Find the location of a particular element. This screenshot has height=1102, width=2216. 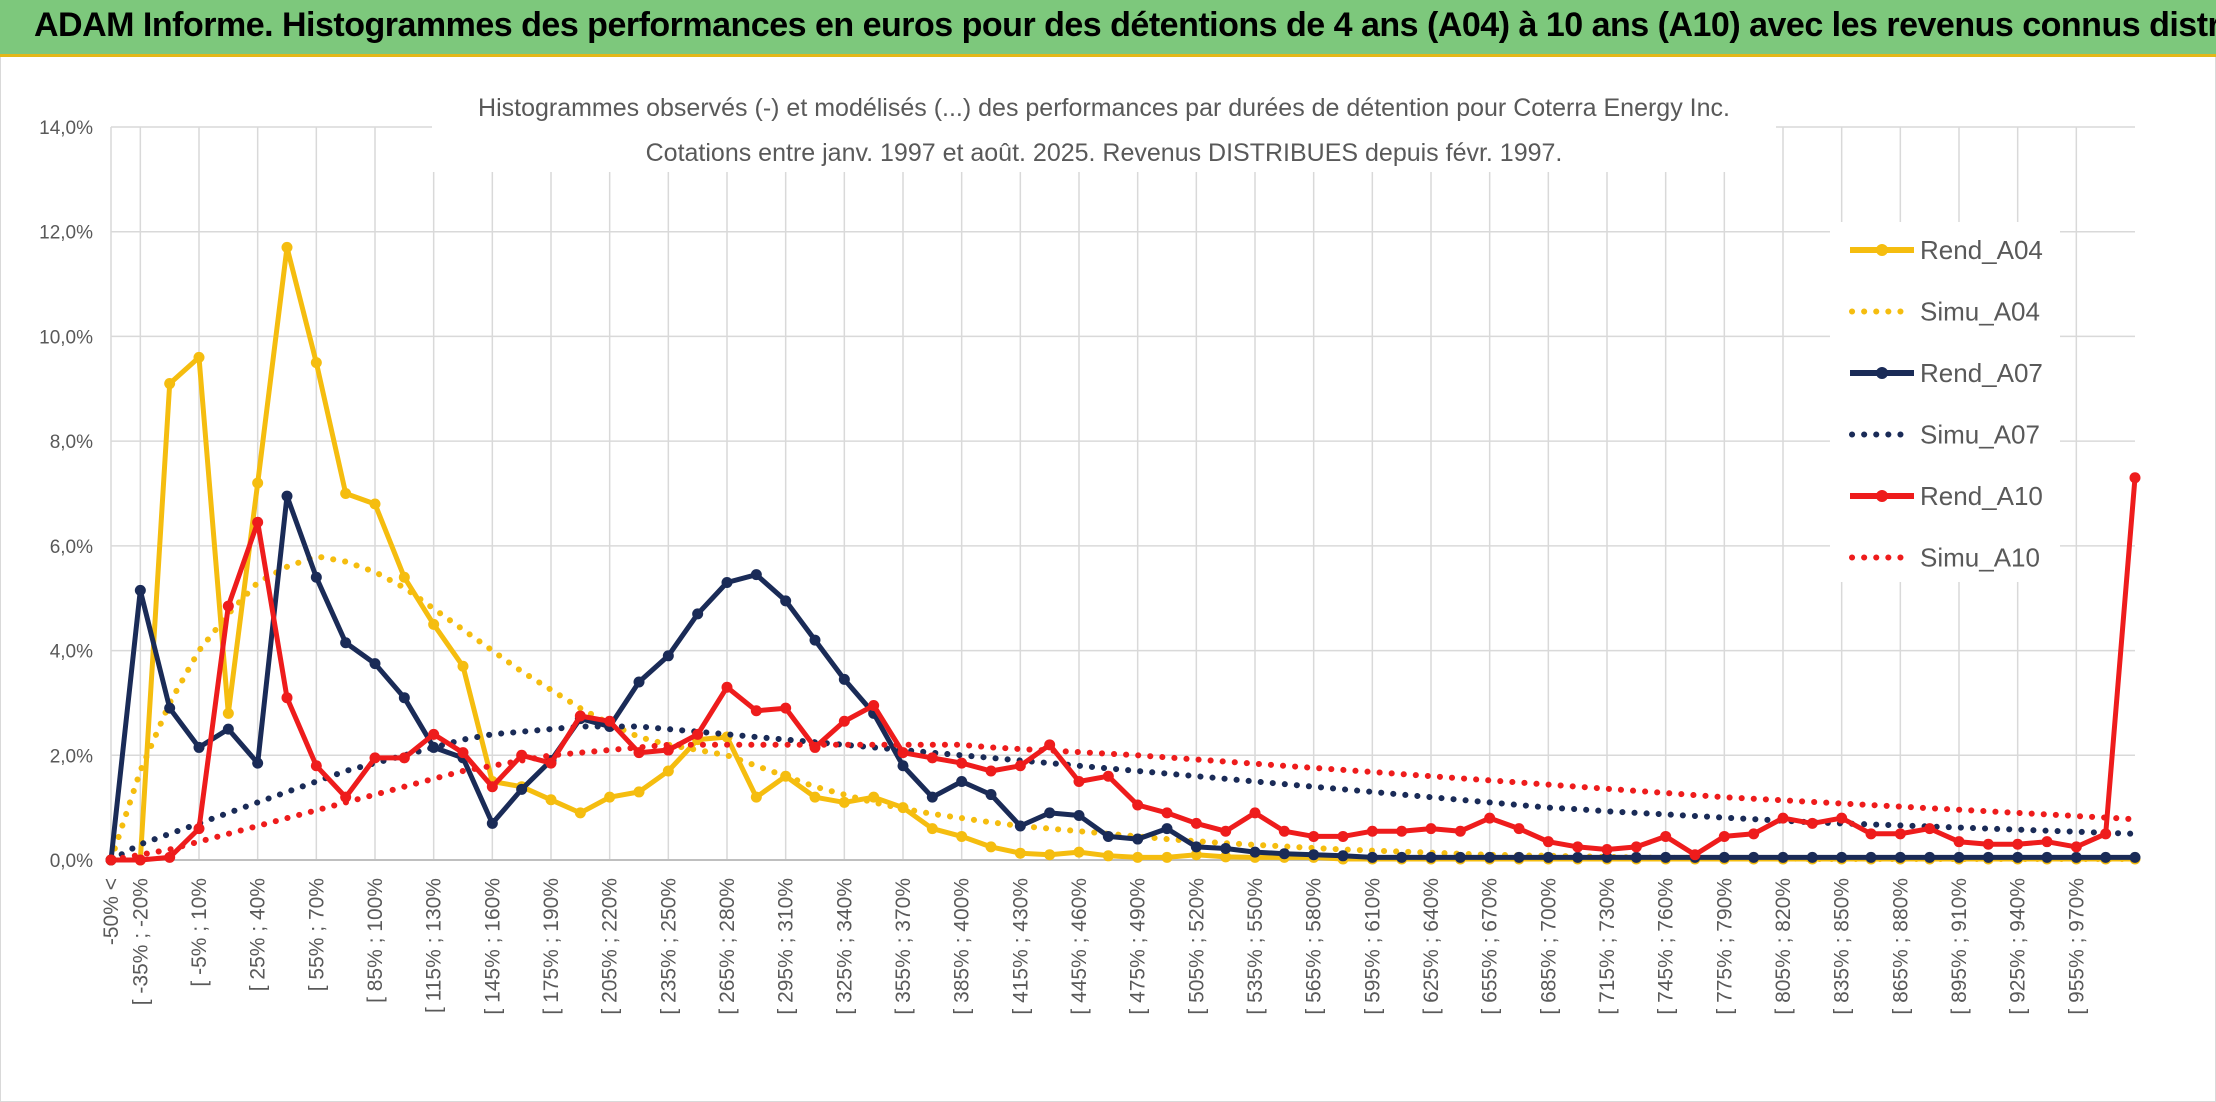

x-tick-label: [ 115% ; 130% is located at coordinates (434, 945).